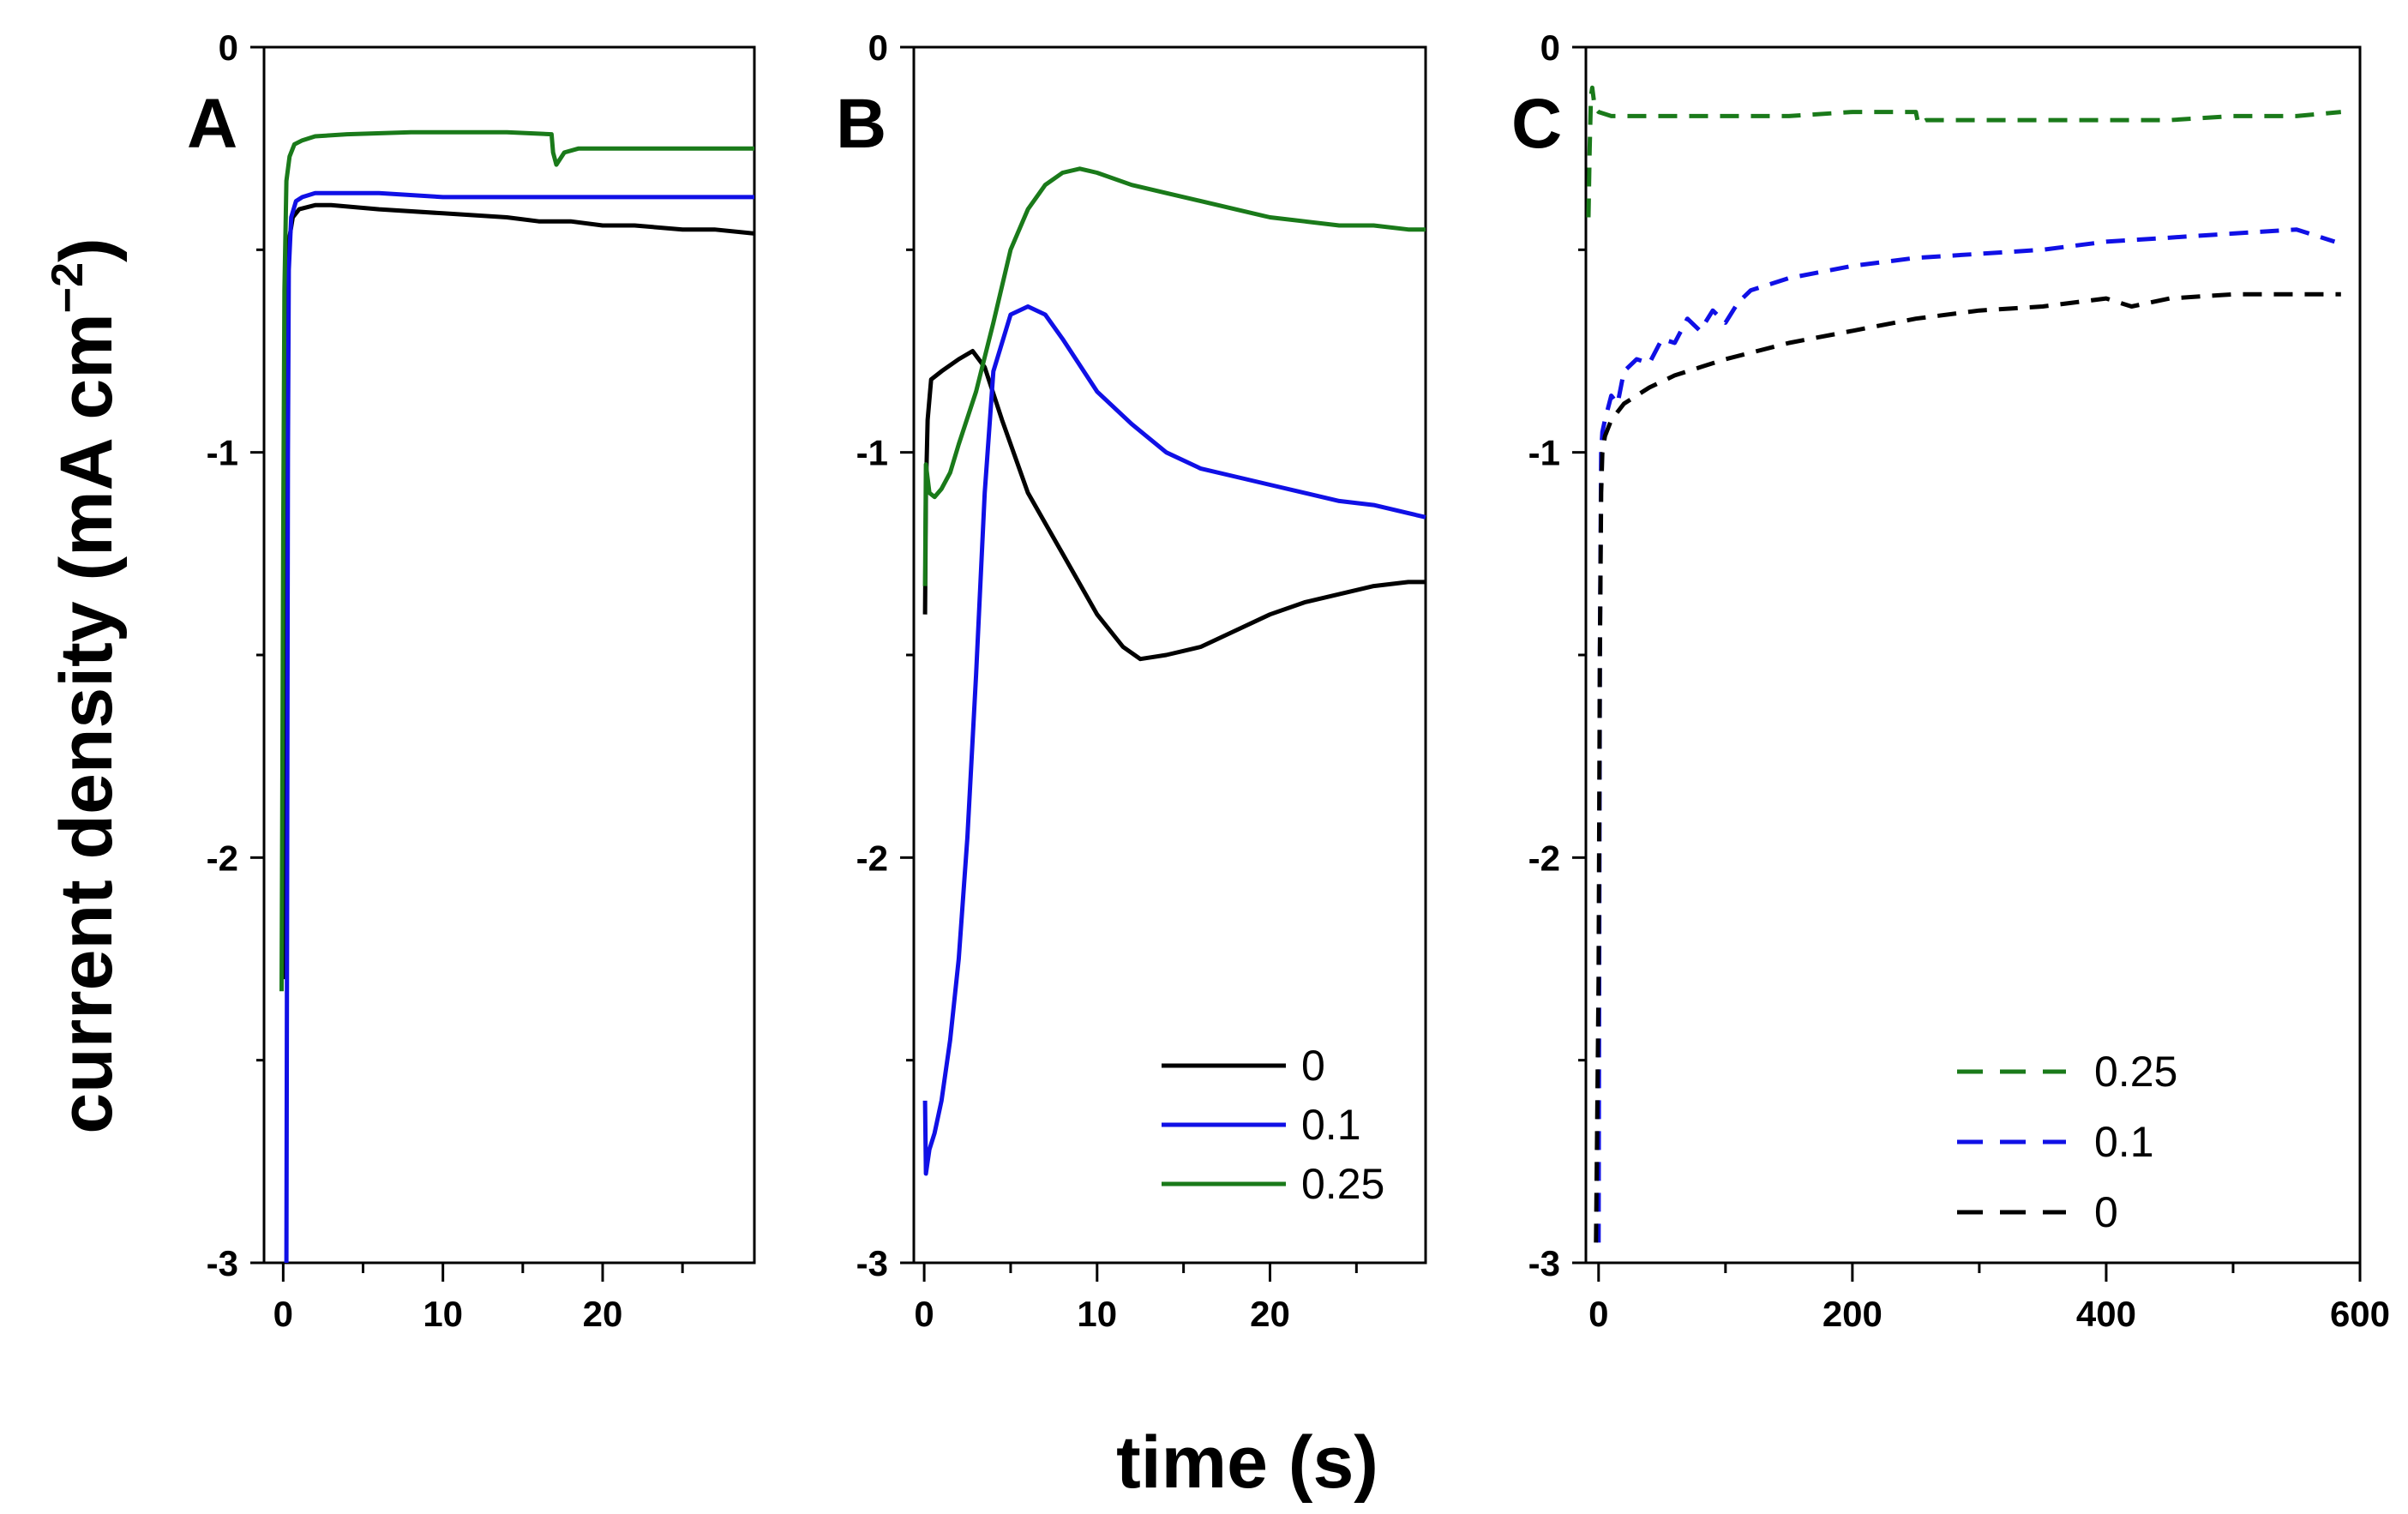  What do you see at coordinates (1273, 1125) in the screenshot?
I see `panel-b-legend: 0 0.1 0.25` at bounding box center [1273, 1125].